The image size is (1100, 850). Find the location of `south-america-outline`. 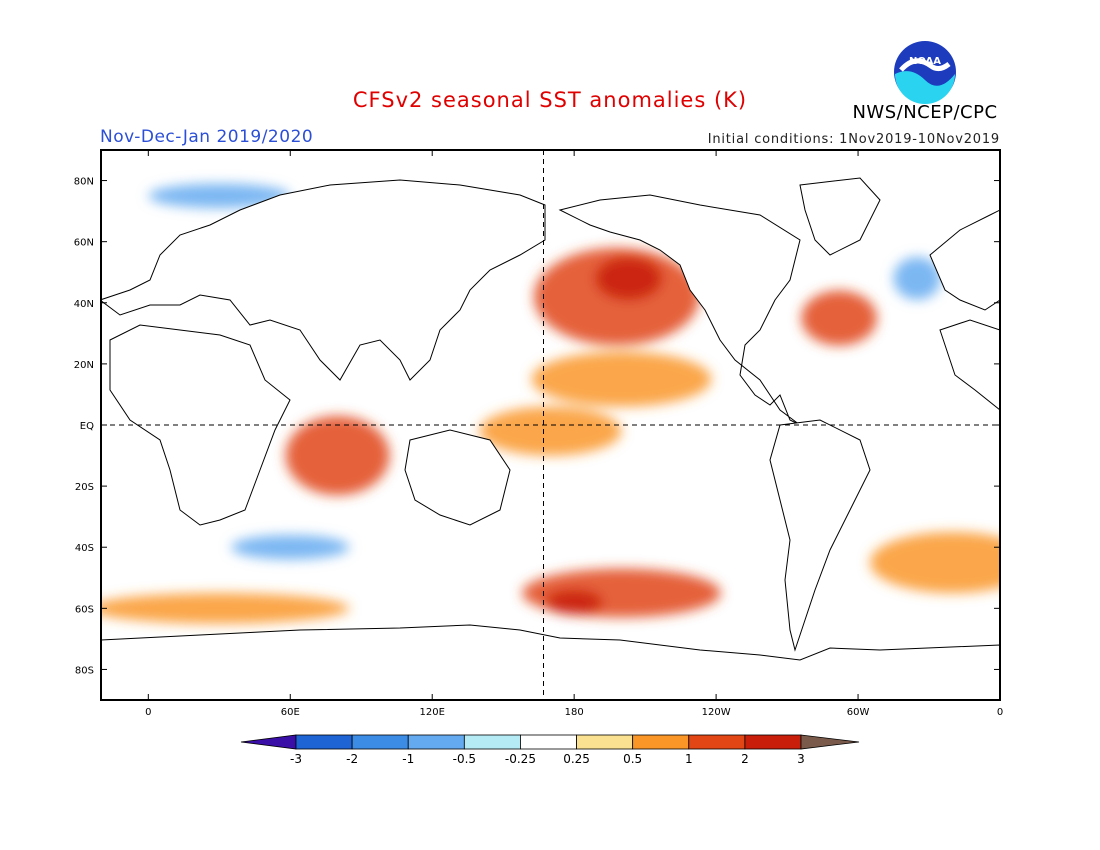

south-america-outline is located at coordinates (820, 535).